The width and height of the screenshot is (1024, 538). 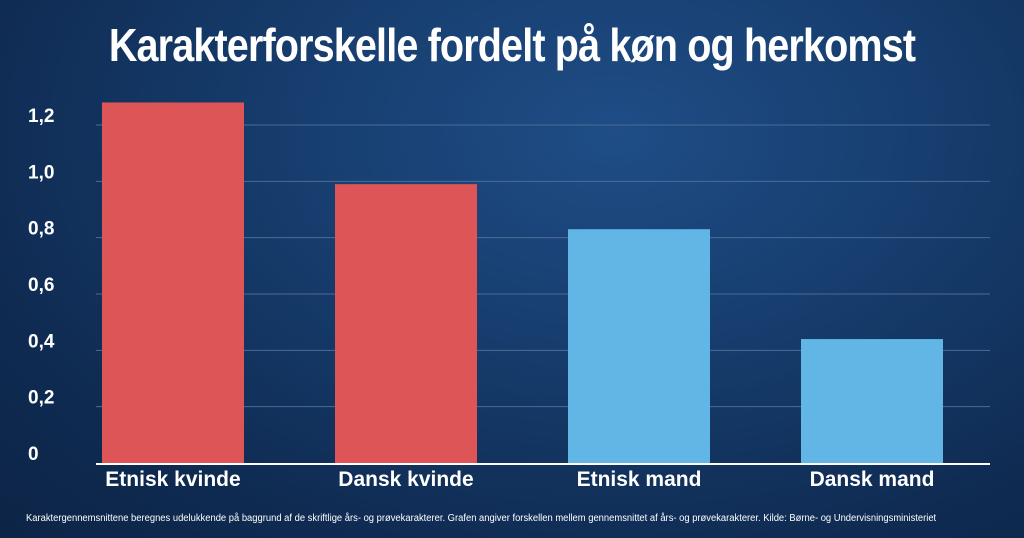 I want to click on x-category-label: Dansk kvinde, so click(x=405, y=479).